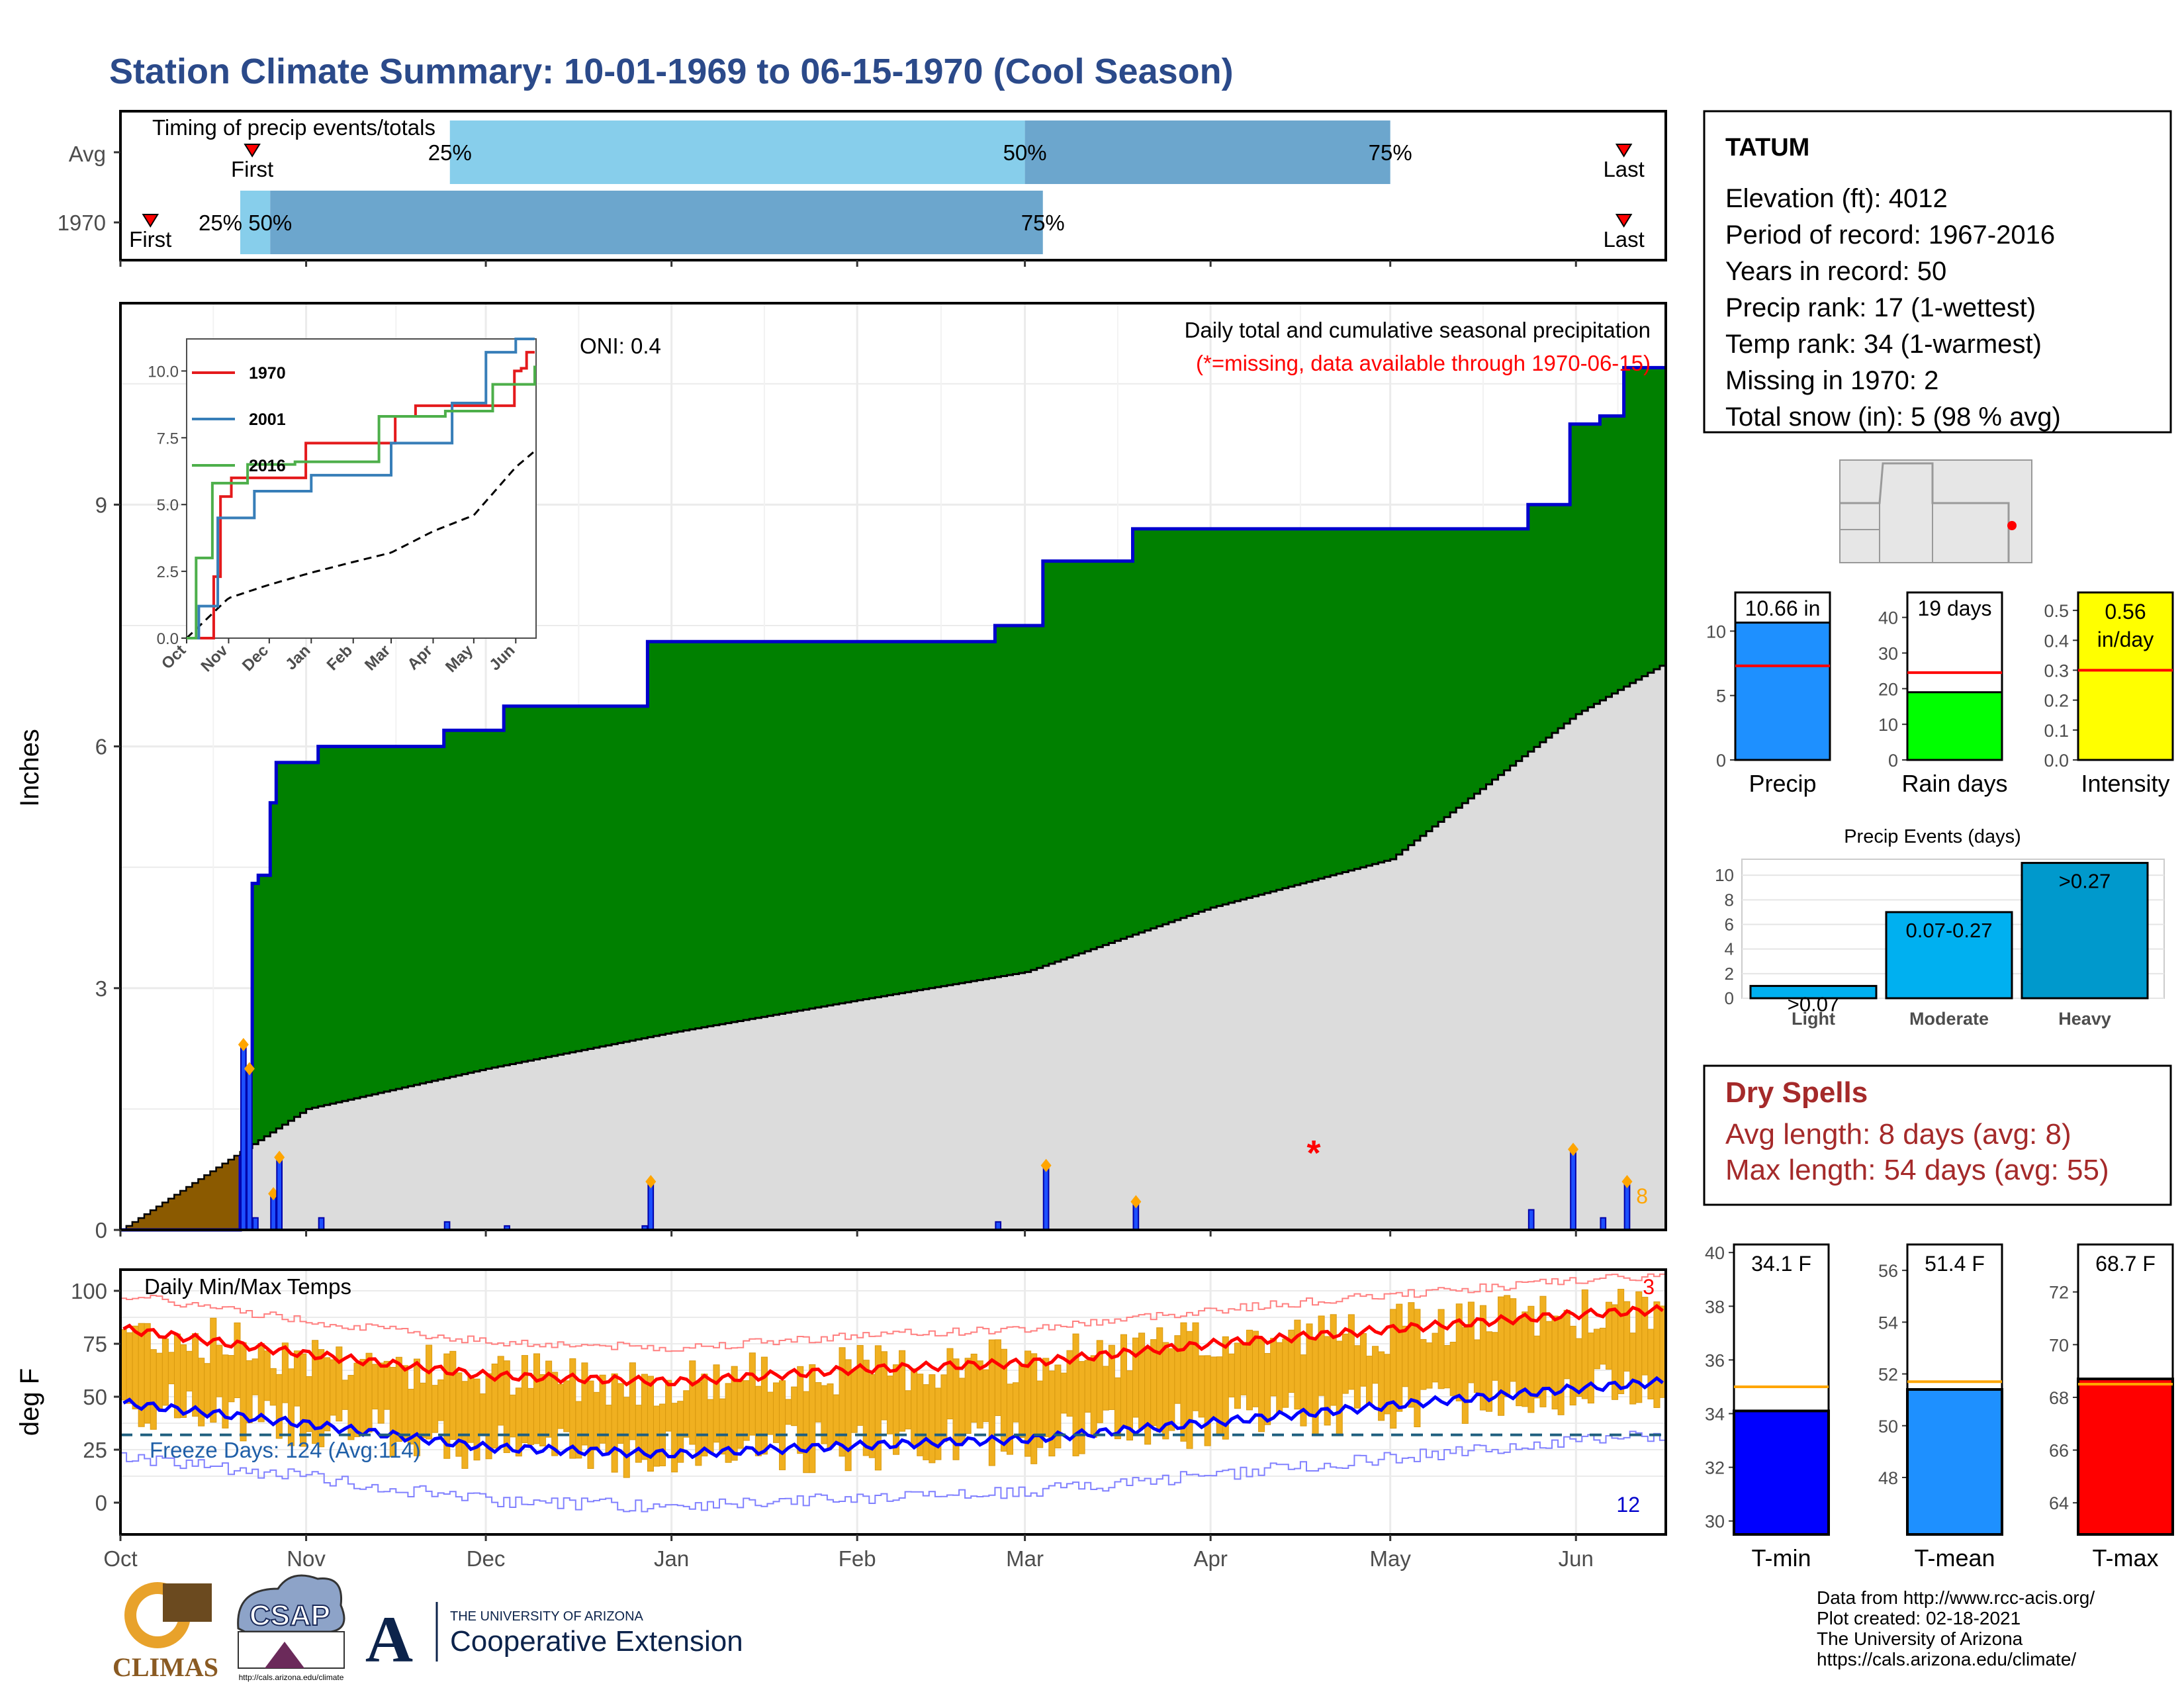 Image resolution: width=2184 pixels, height=1688 pixels. What do you see at coordinates (30, 768) in the screenshot?
I see `precip-y-axis-title: Inches` at bounding box center [30, 768].